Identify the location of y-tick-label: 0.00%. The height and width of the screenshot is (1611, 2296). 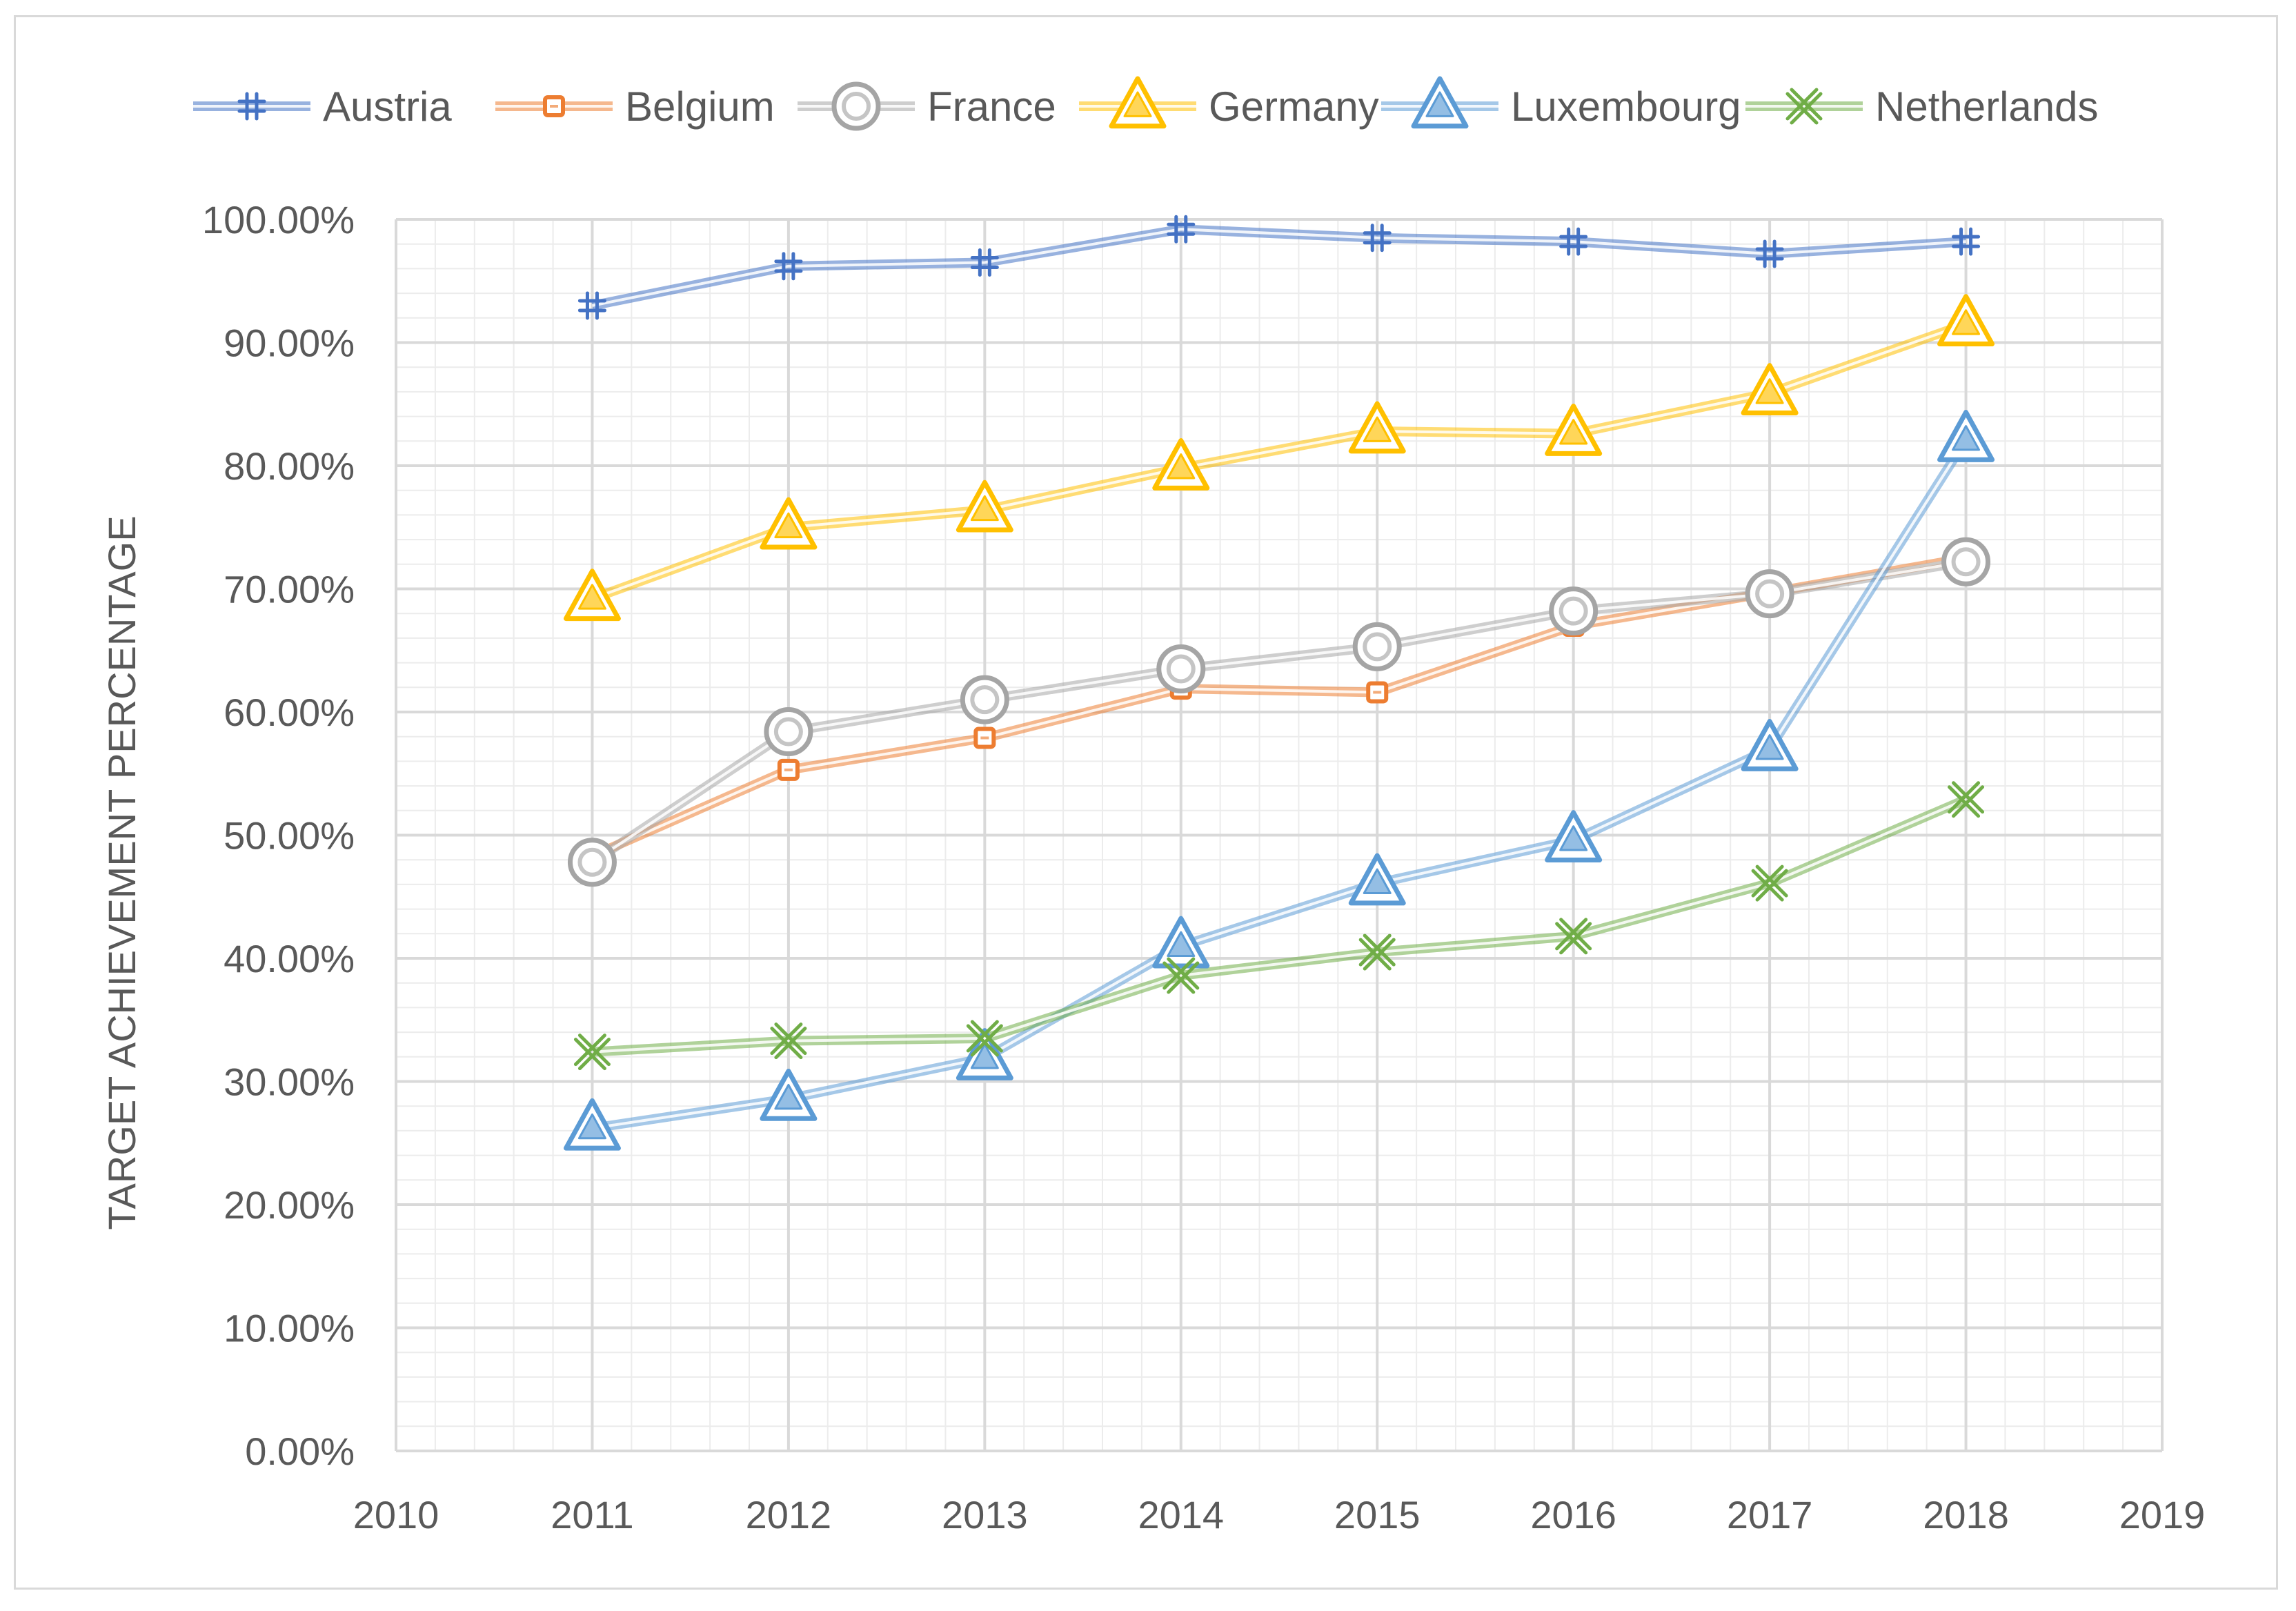
(300, 1451).